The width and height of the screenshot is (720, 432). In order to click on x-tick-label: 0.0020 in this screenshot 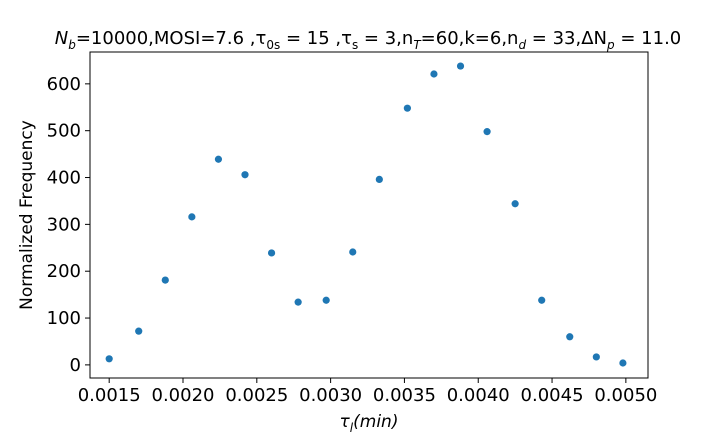, I will do `click(183, 395)`.